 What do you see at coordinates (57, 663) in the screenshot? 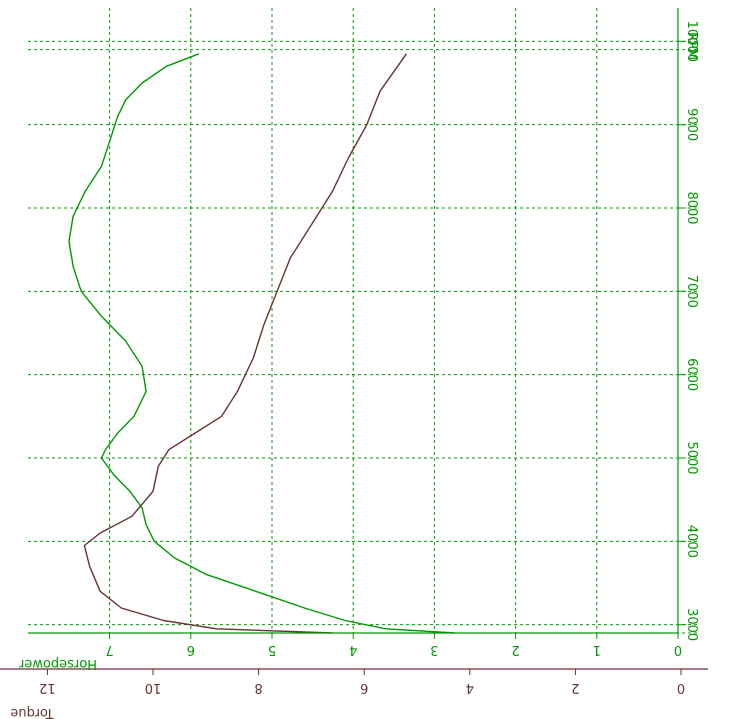
I see `horsepower-axis-title: Horsepower` at bounding box center [57, 663].